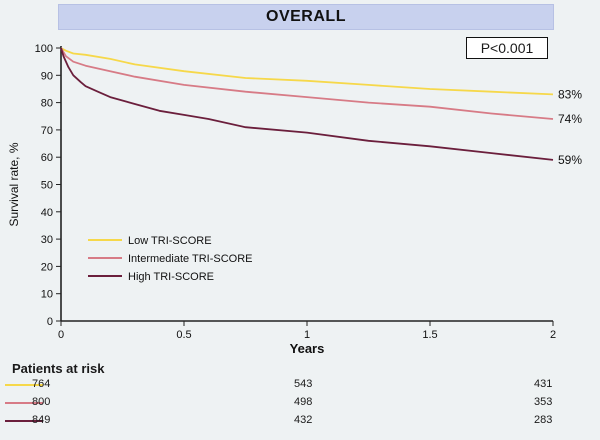 The height and width of the screenshot is (440, 600). What do you see at coordinates (543, 420) in the screenshot?
I see `risk-cell: 283` at bounding box center [543, 420].